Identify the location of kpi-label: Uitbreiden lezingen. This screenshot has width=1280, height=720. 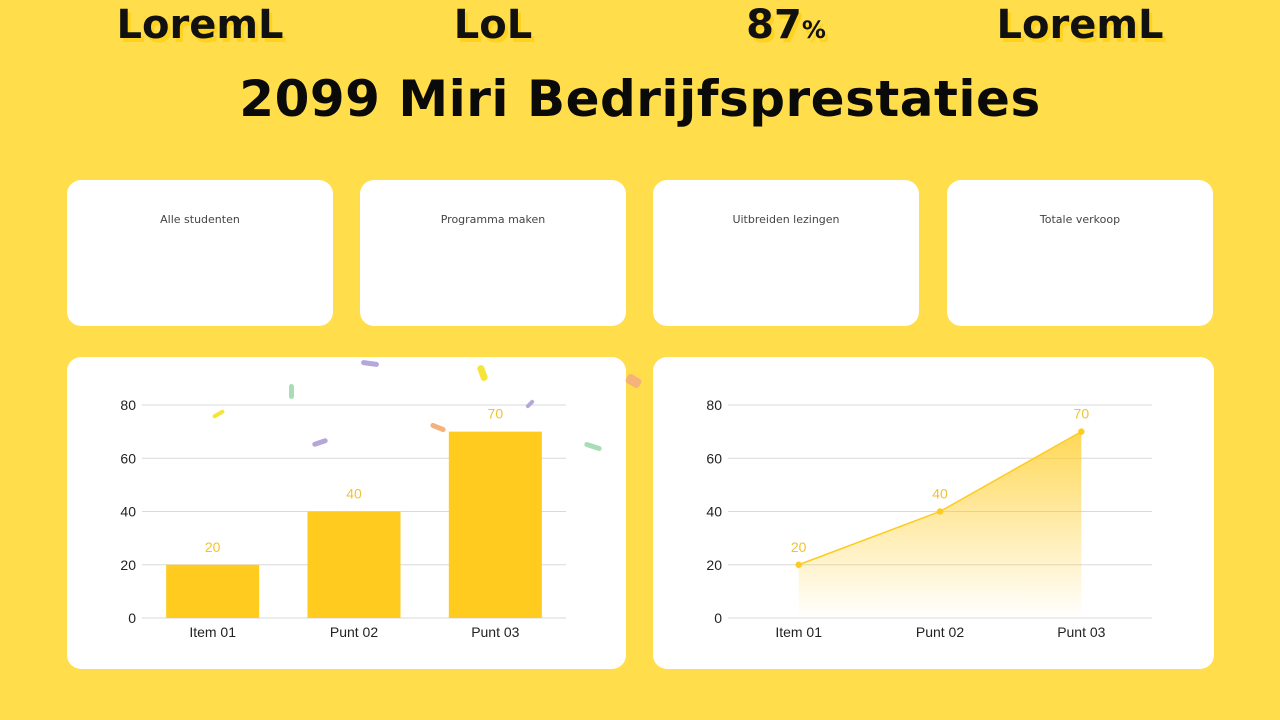
(786, 219).